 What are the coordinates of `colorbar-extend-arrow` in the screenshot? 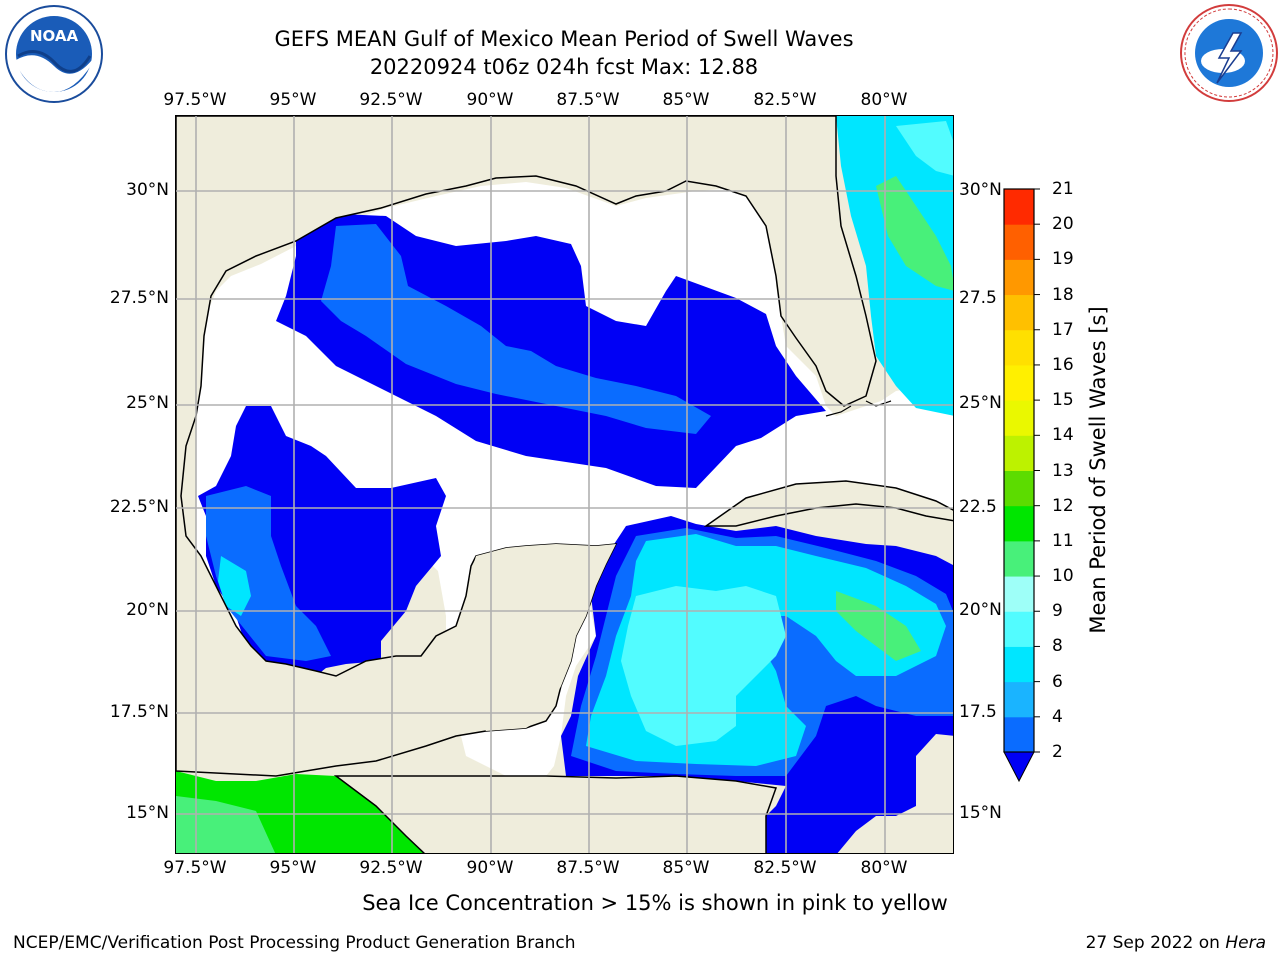 It's located at (1019, 767).